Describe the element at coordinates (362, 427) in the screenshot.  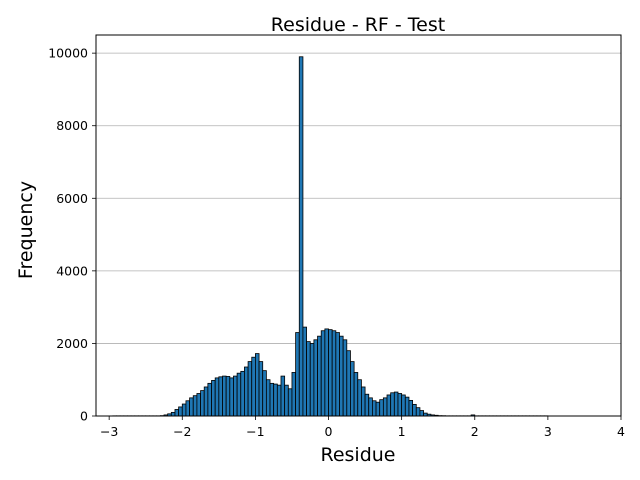
I see `x-axis-ticks: −3 −2 −1 0 1 2 3 4` at that location.